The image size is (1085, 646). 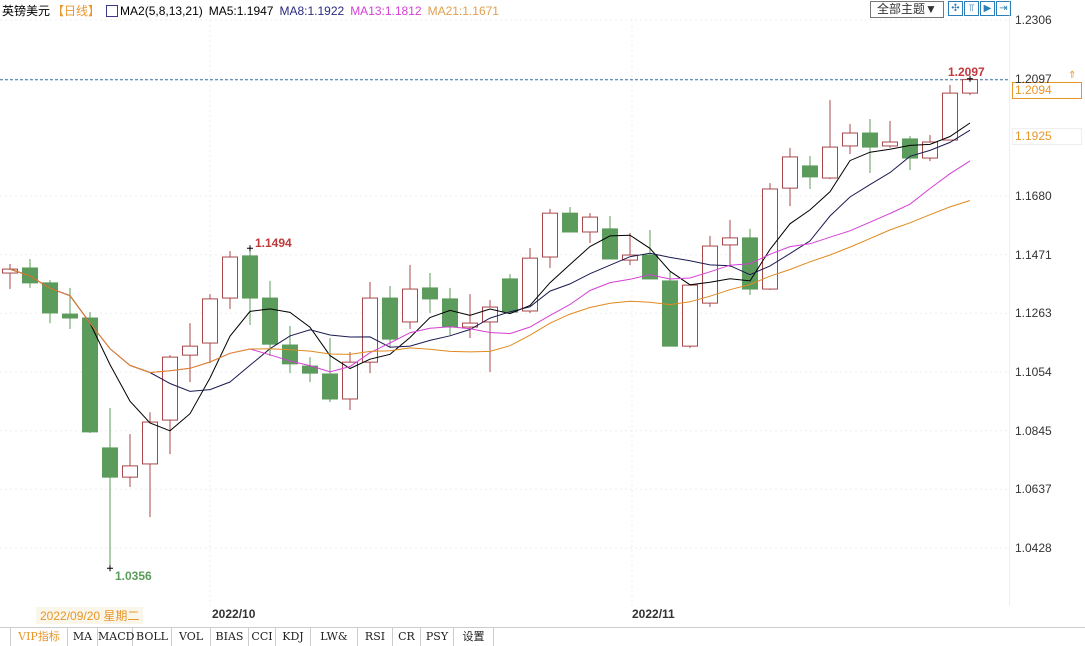 What do you see at coordinates (241, 10) in the screenshot?
I see `ma5-value: MA5:1.1947` at bounding box center [241, 10].